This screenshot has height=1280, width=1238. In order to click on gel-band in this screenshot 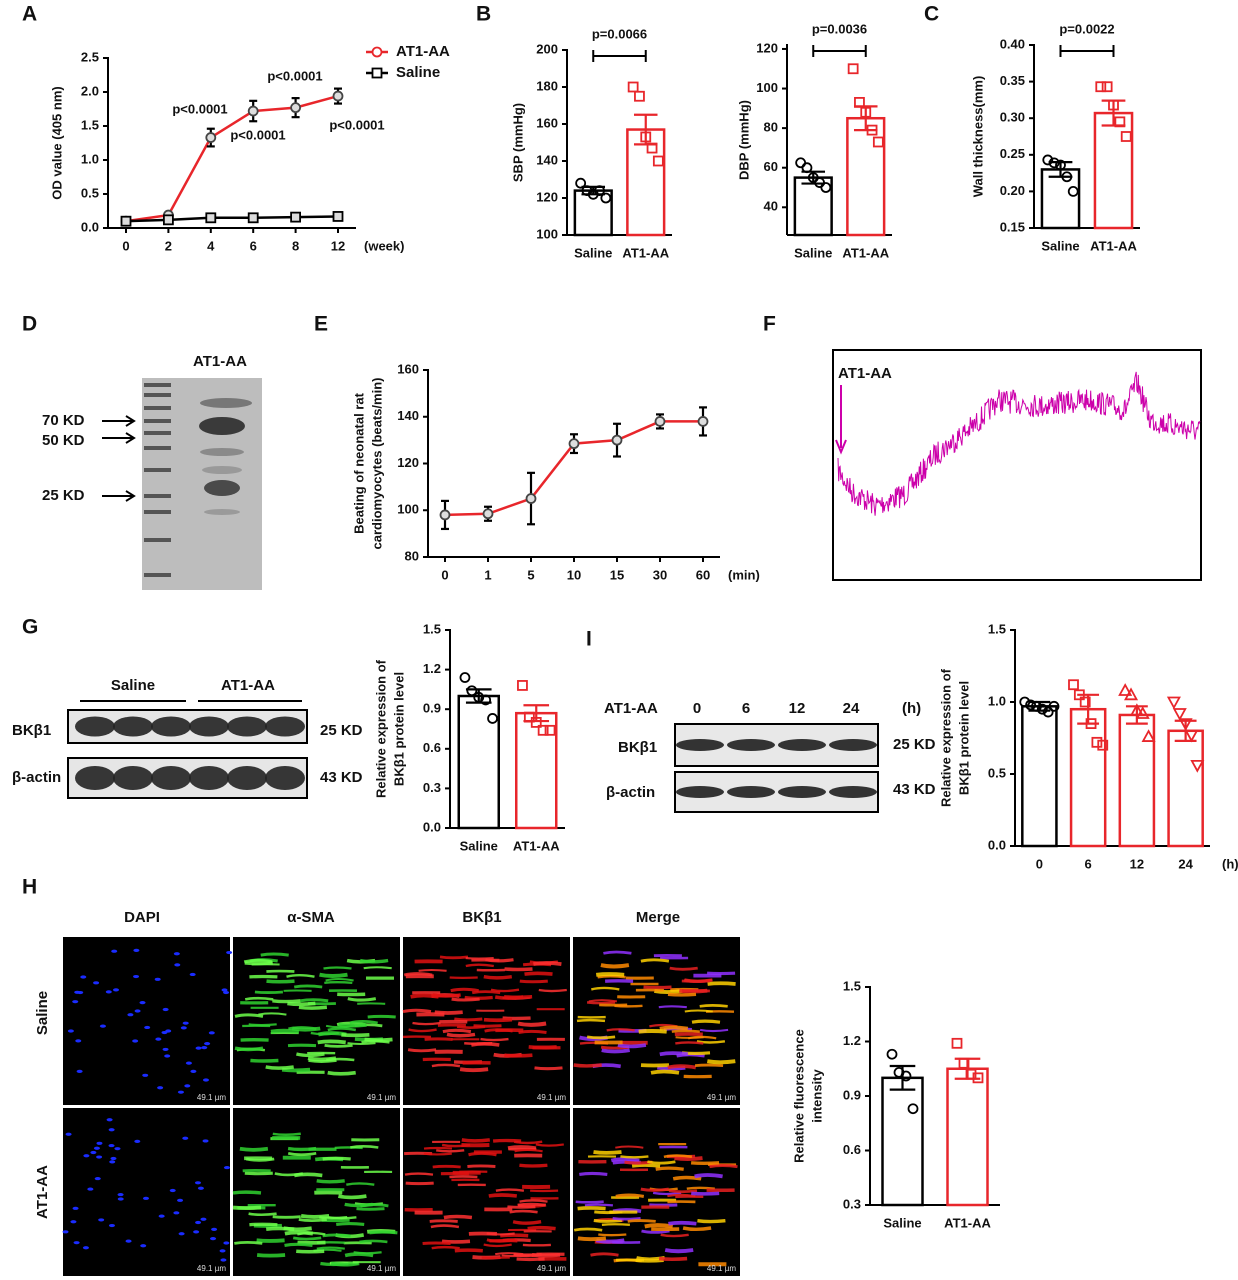, I will do `click(222, 488)`.